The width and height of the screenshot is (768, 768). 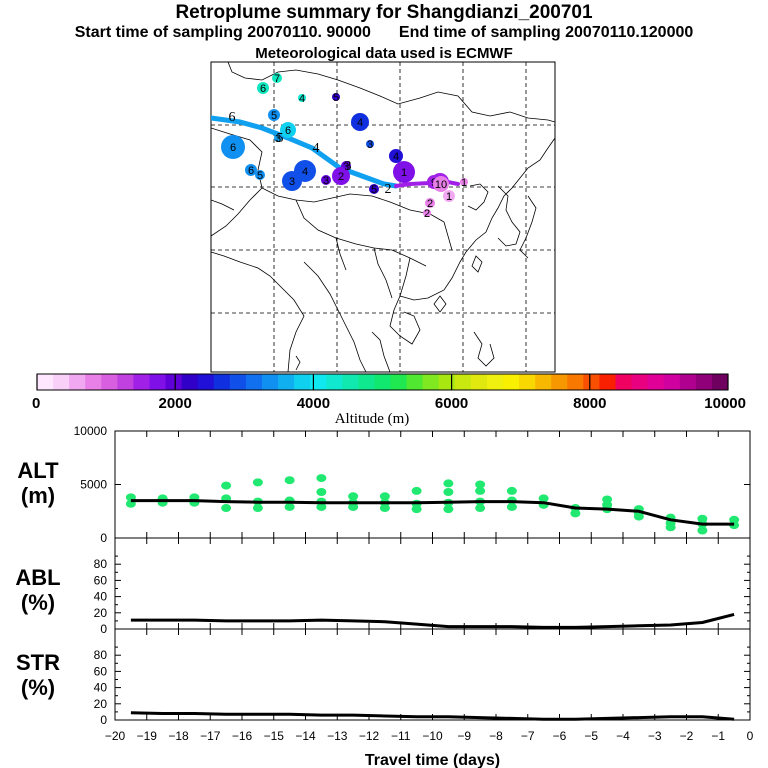 What do you see at coordinates (718, 736) in the screenshot?
I see `x-tick-label: −1` at bounding box center [718, 736].